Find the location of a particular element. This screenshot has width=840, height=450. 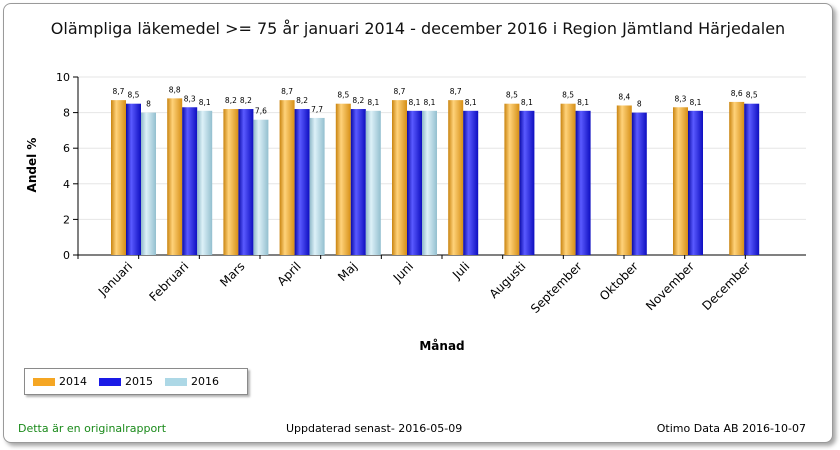

legend-label-2015: 2015 is located at coordinates (139, 381).